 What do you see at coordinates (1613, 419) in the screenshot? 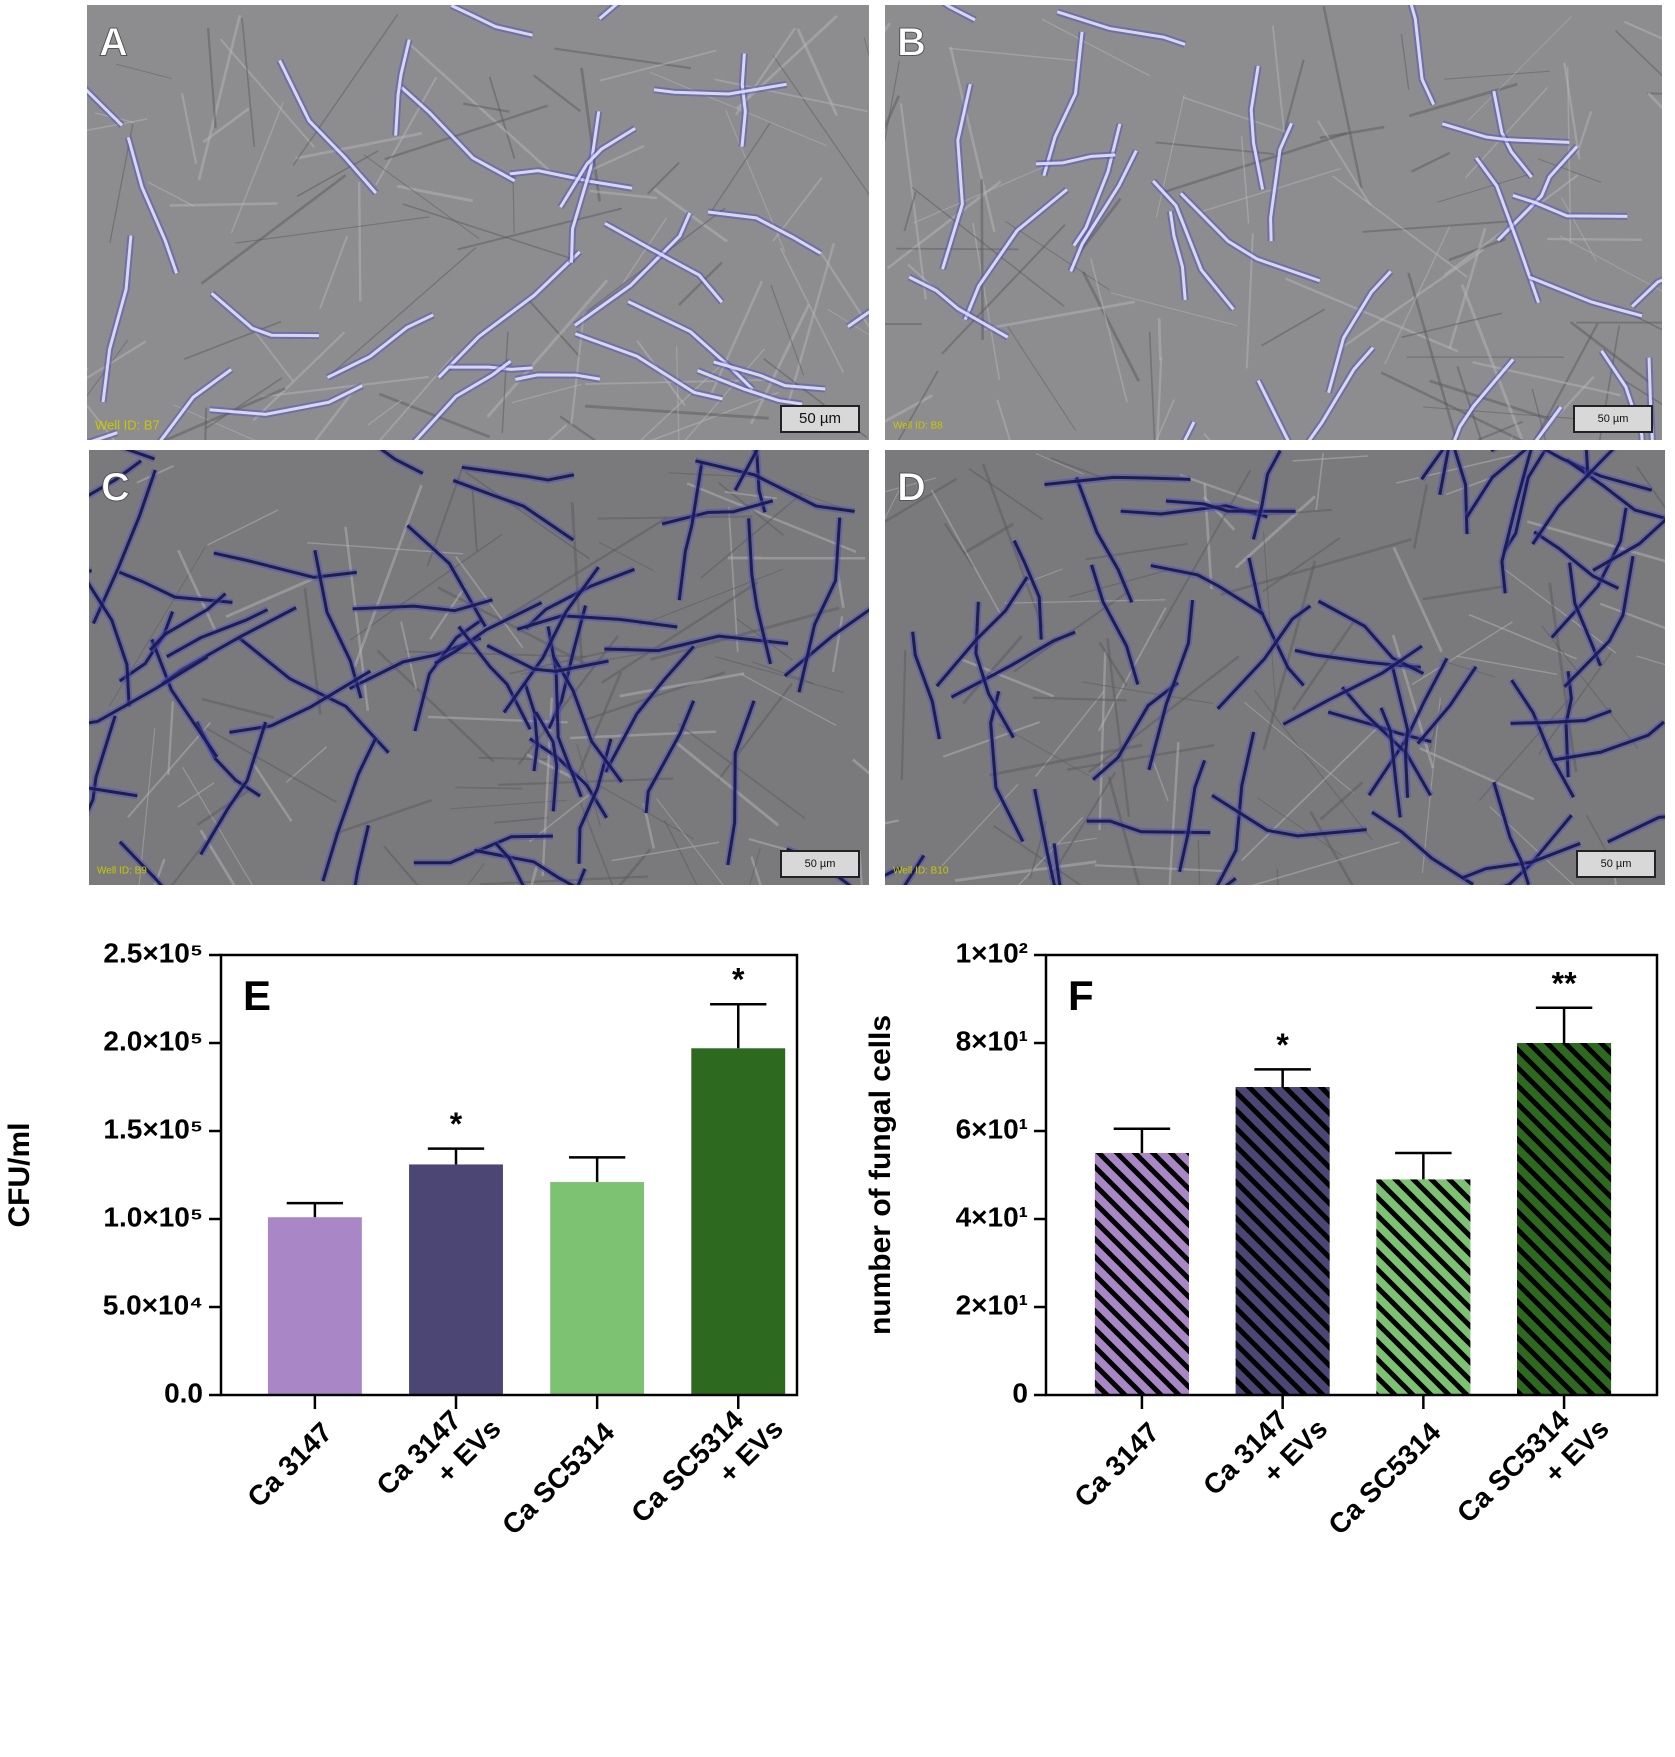
I see `scale-bar-box` at bounding box center [1613, 419].